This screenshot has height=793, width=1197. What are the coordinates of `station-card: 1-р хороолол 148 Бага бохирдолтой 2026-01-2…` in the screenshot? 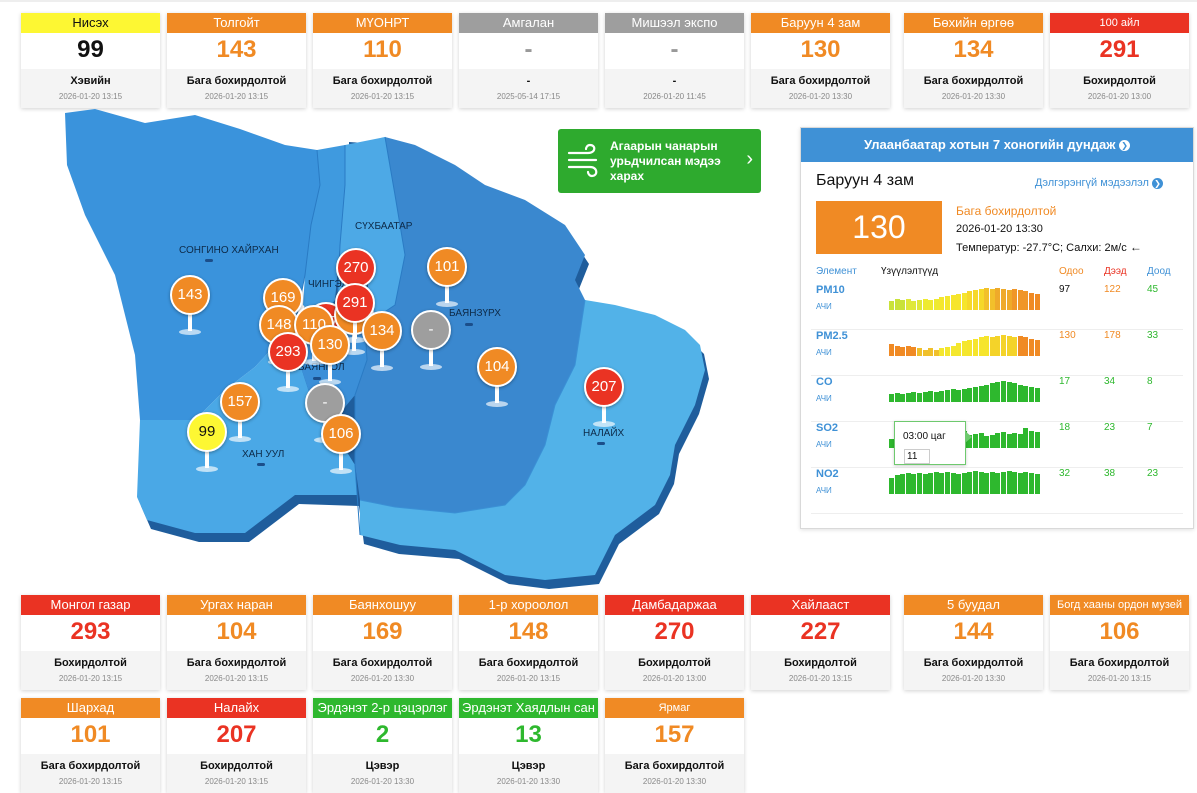 It's located at (528, 642).